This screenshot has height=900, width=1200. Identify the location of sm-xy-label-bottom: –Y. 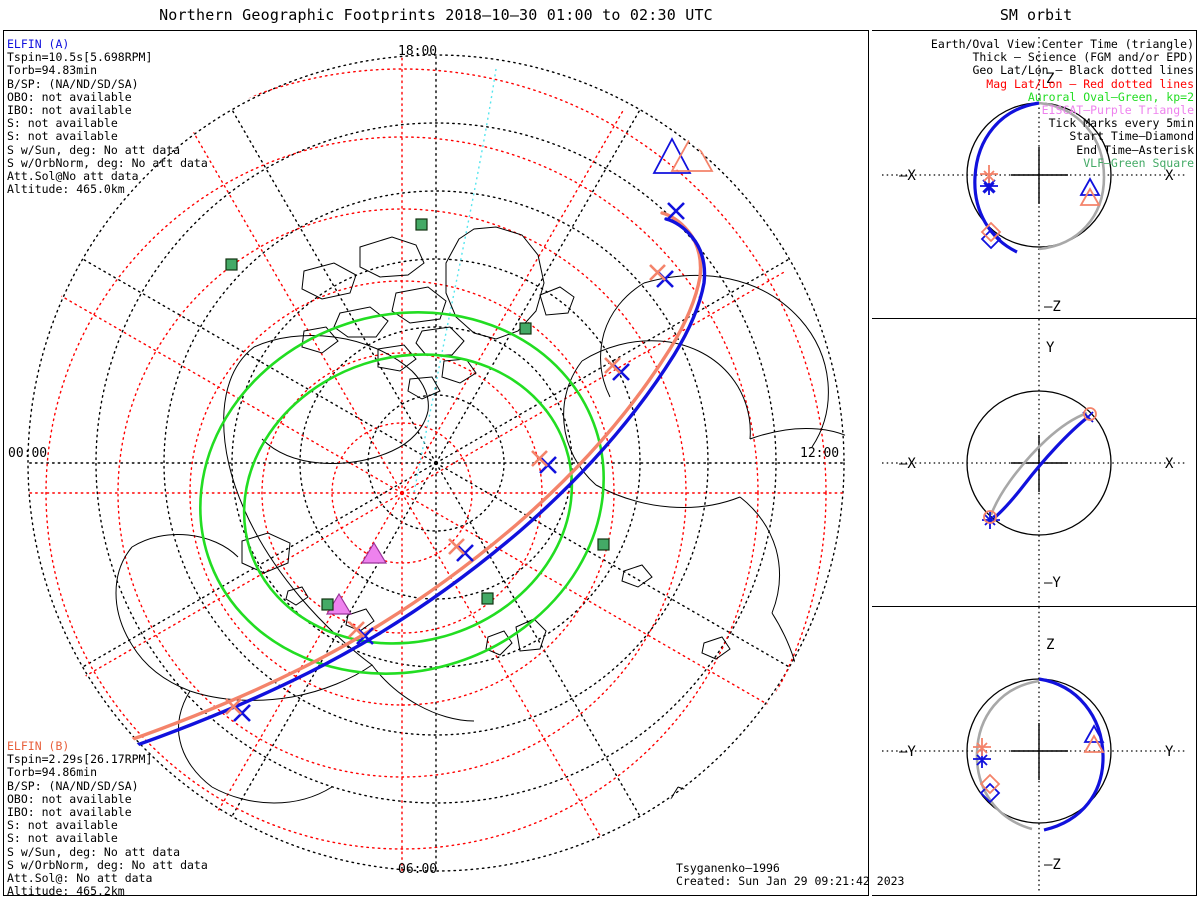
(1052, 583).